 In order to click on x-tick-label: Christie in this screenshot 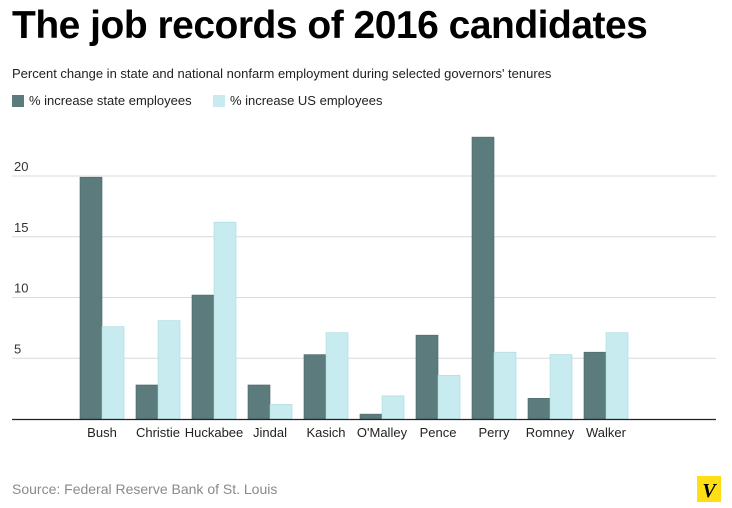, I will do `click(158, 432)`.